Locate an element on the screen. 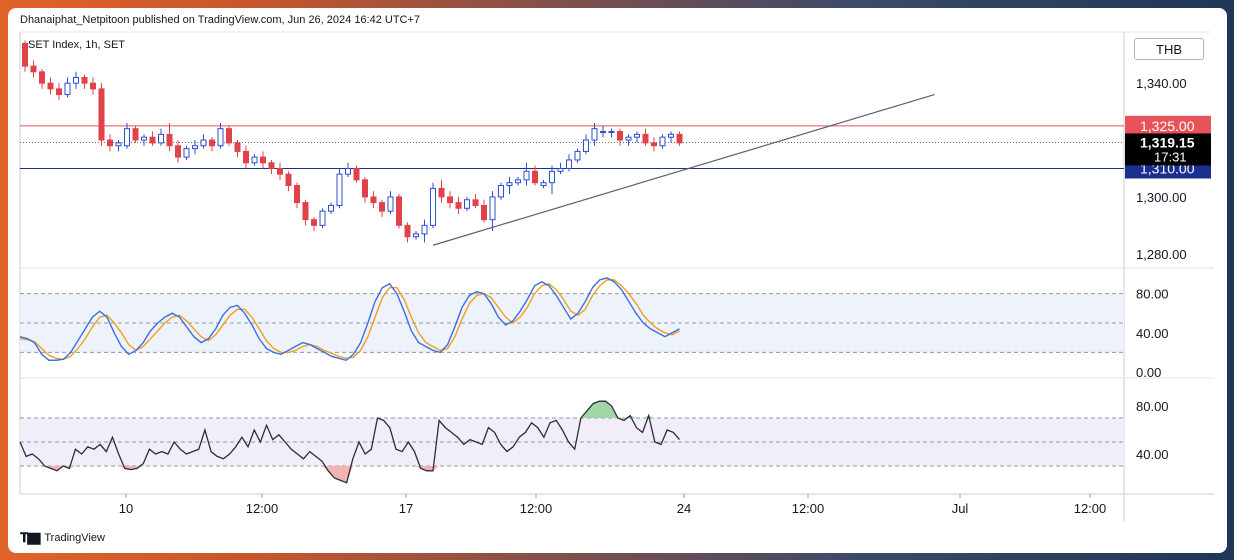 The height and width of the screenshot is (560, 1234). bar-countdown-label: 17:31 is located at coordinates (1170, 156).